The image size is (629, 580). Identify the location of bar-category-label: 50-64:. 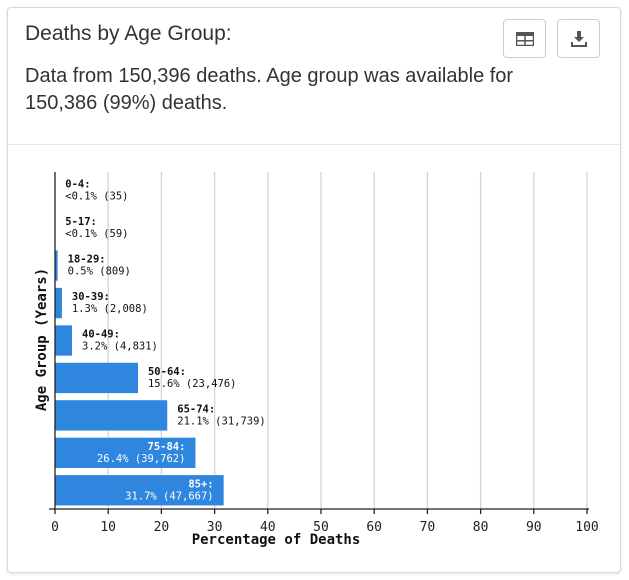
(167, 372).